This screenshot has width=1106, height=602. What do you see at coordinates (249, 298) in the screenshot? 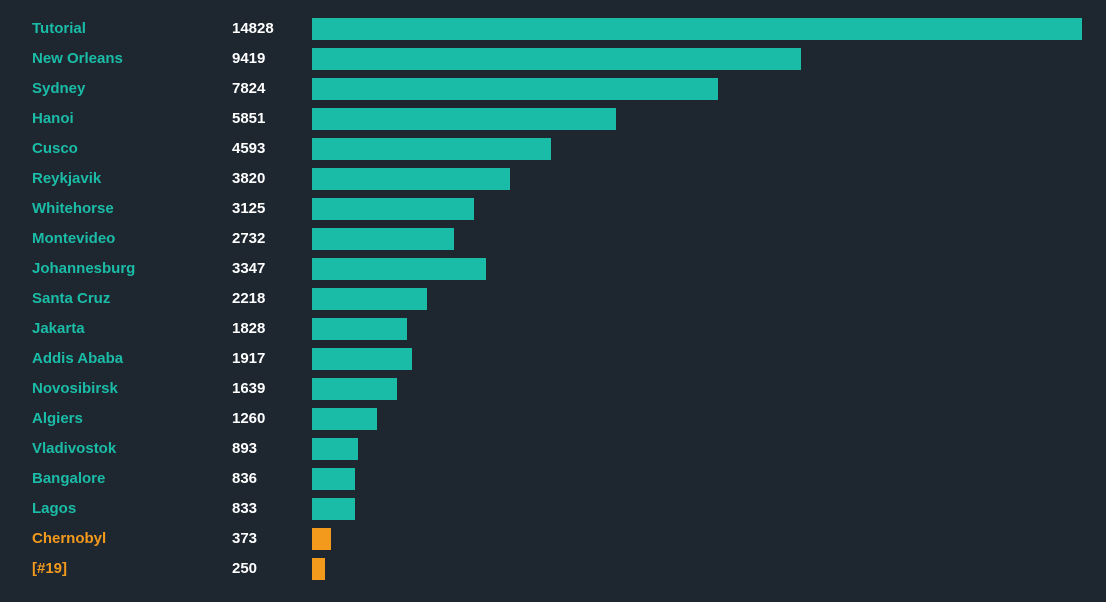
I see `value-label: 2218` at bounding box center [249, 298].